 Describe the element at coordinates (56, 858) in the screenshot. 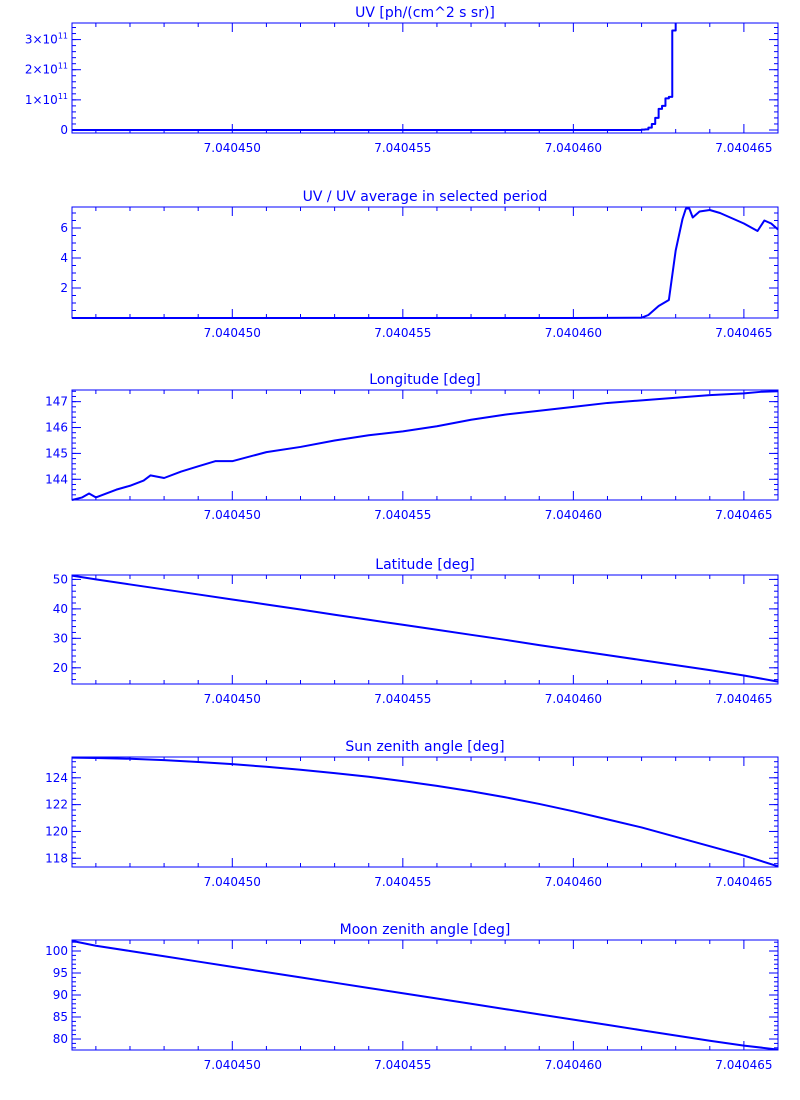

I see `y-tick-label: 118` at that location.